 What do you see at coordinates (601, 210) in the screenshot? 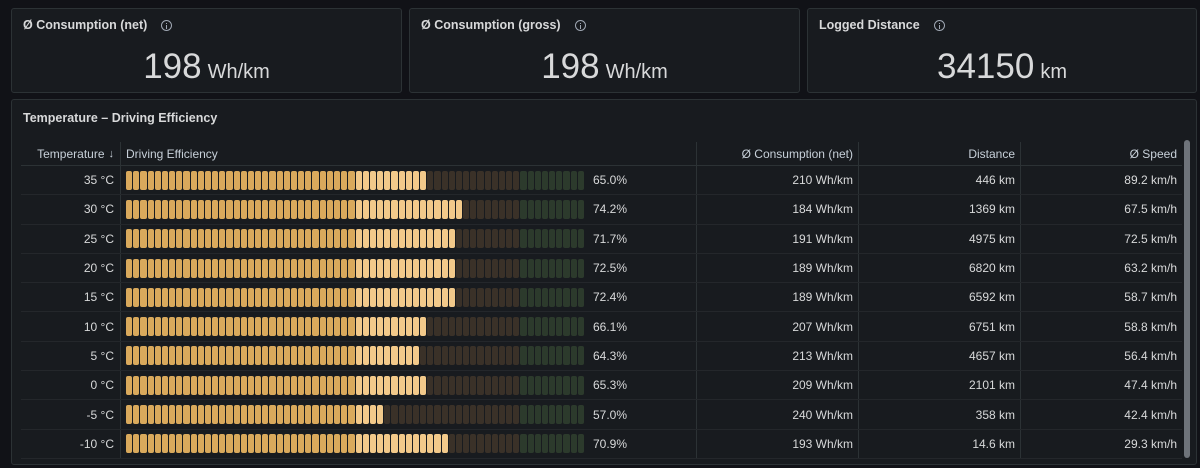
I see `table-row: 30 °C 74.2% 184 Wh/km 1369 km 67.5 km/h` at bounding box center [601, 210].